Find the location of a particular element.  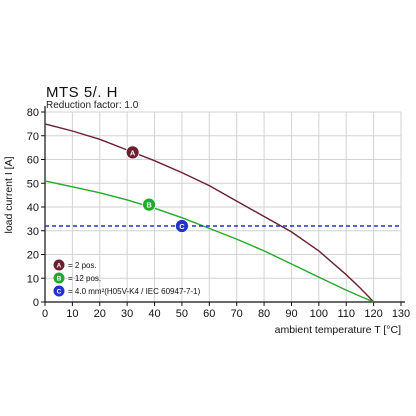

x-tick-label: 130 is located at coordinates (401, 314).